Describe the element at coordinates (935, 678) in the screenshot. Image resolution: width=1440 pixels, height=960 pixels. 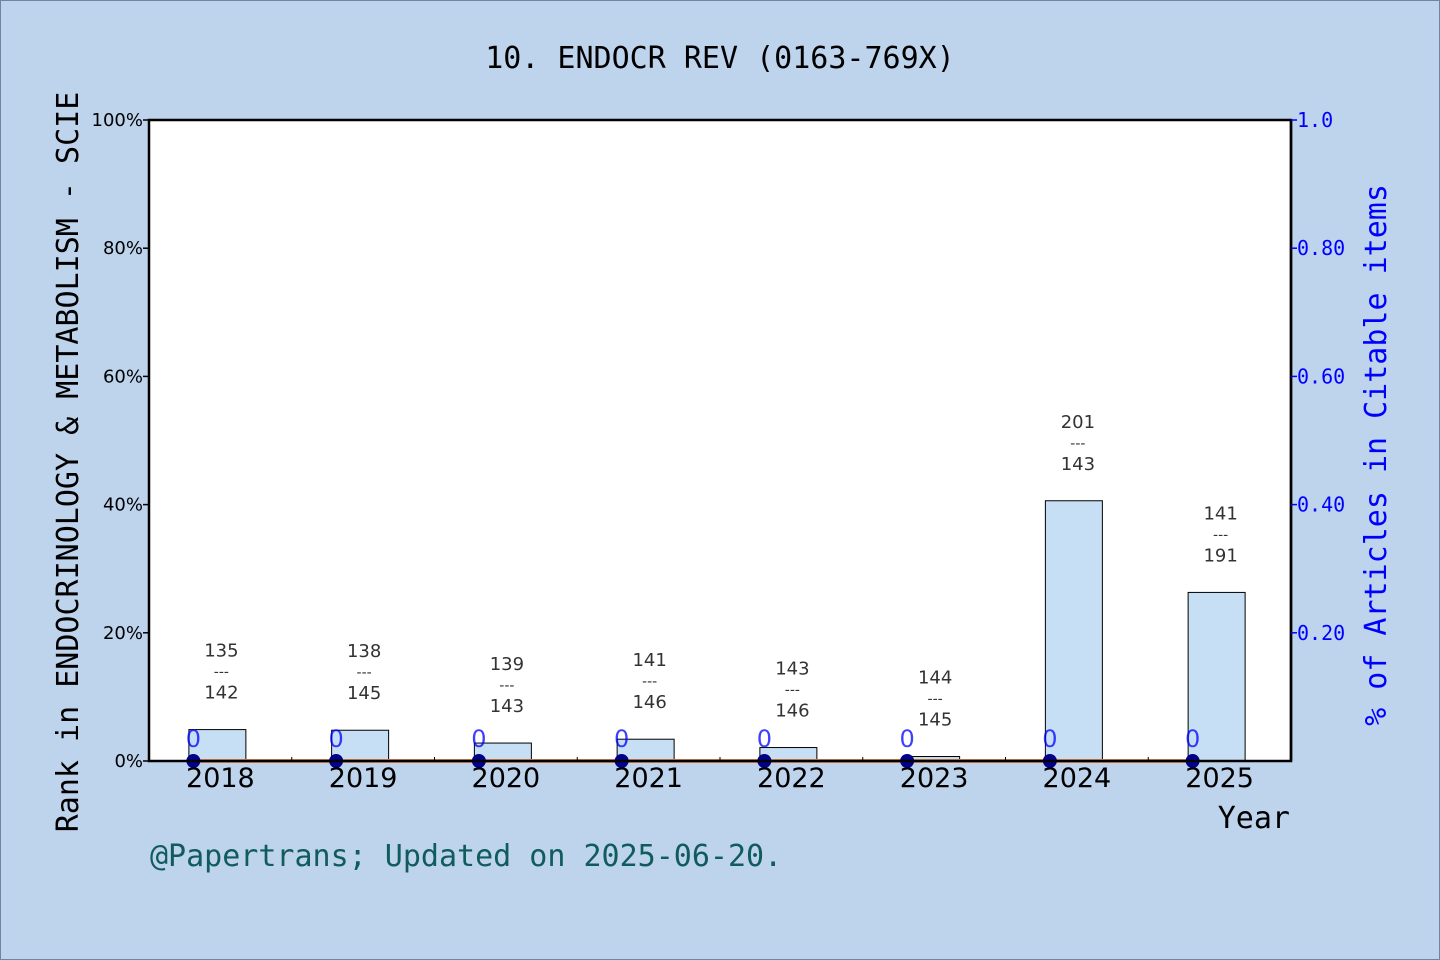
I see `rank-numerator: 144` at that location.